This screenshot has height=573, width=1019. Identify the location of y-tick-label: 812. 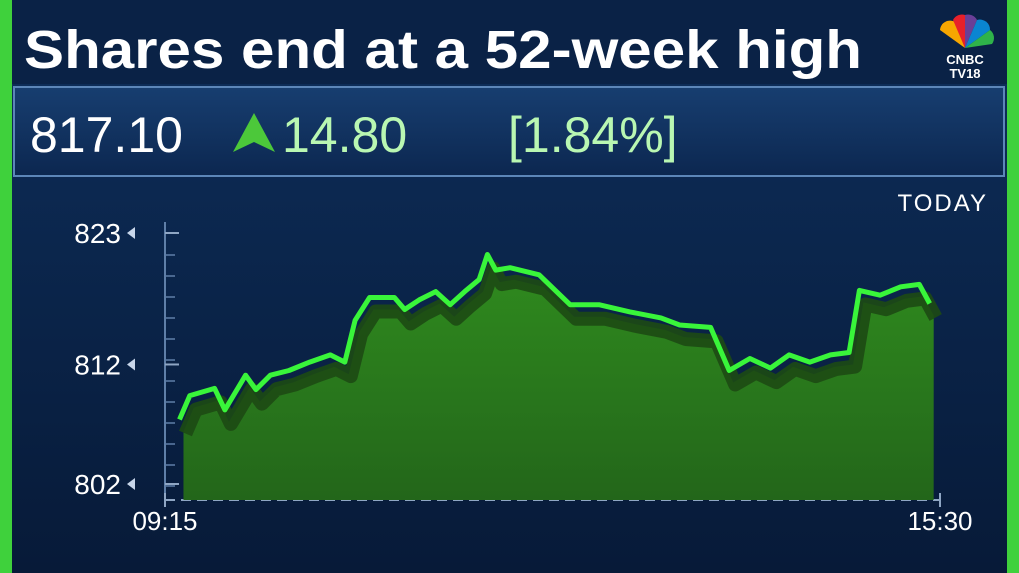
(97, 364).